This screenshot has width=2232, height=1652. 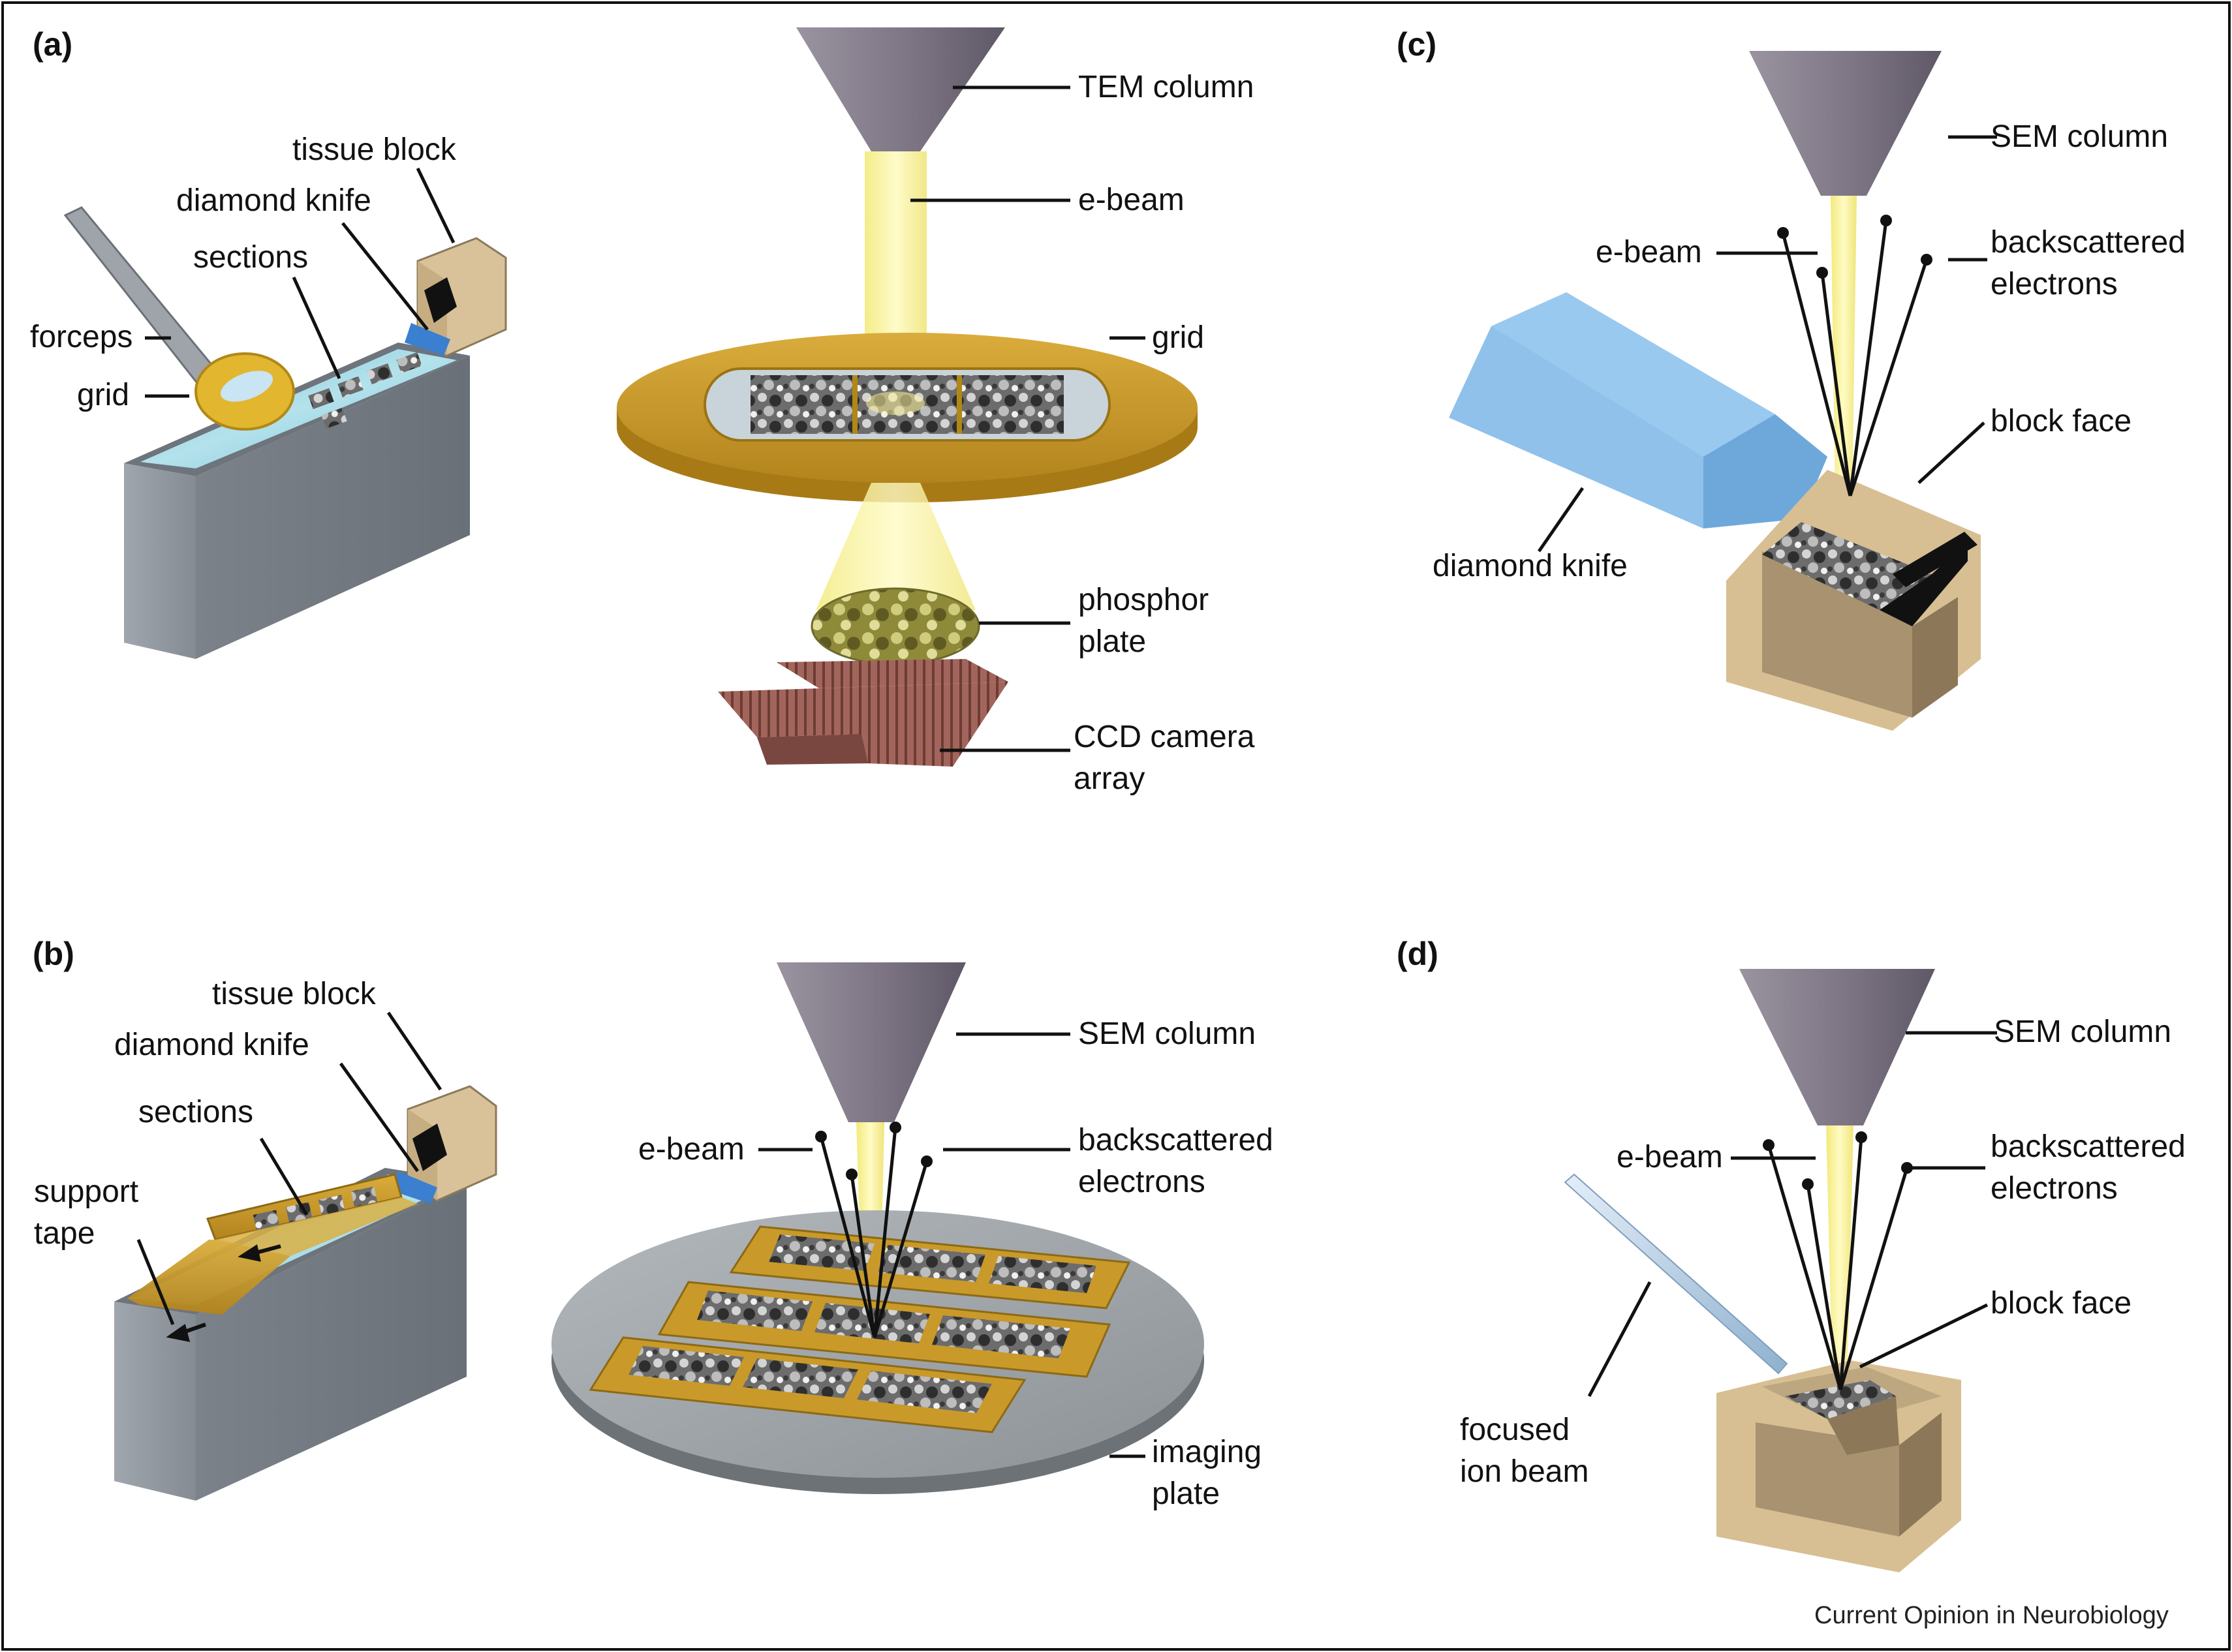 What do you see at coordinates (691, 1149) in the screenshot?
I see `b-e-beam-label: e-beam` at bounding box center [691, 1149].